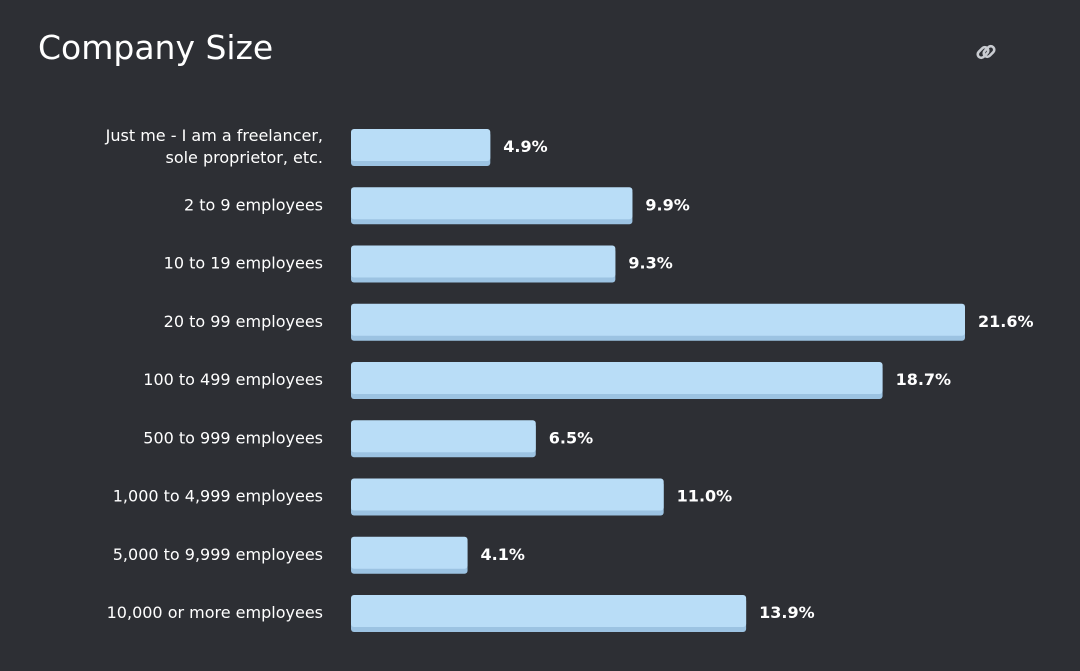 The image size is (1080, 671). I want to click on value-label: 6.5%, so click(571, 437).